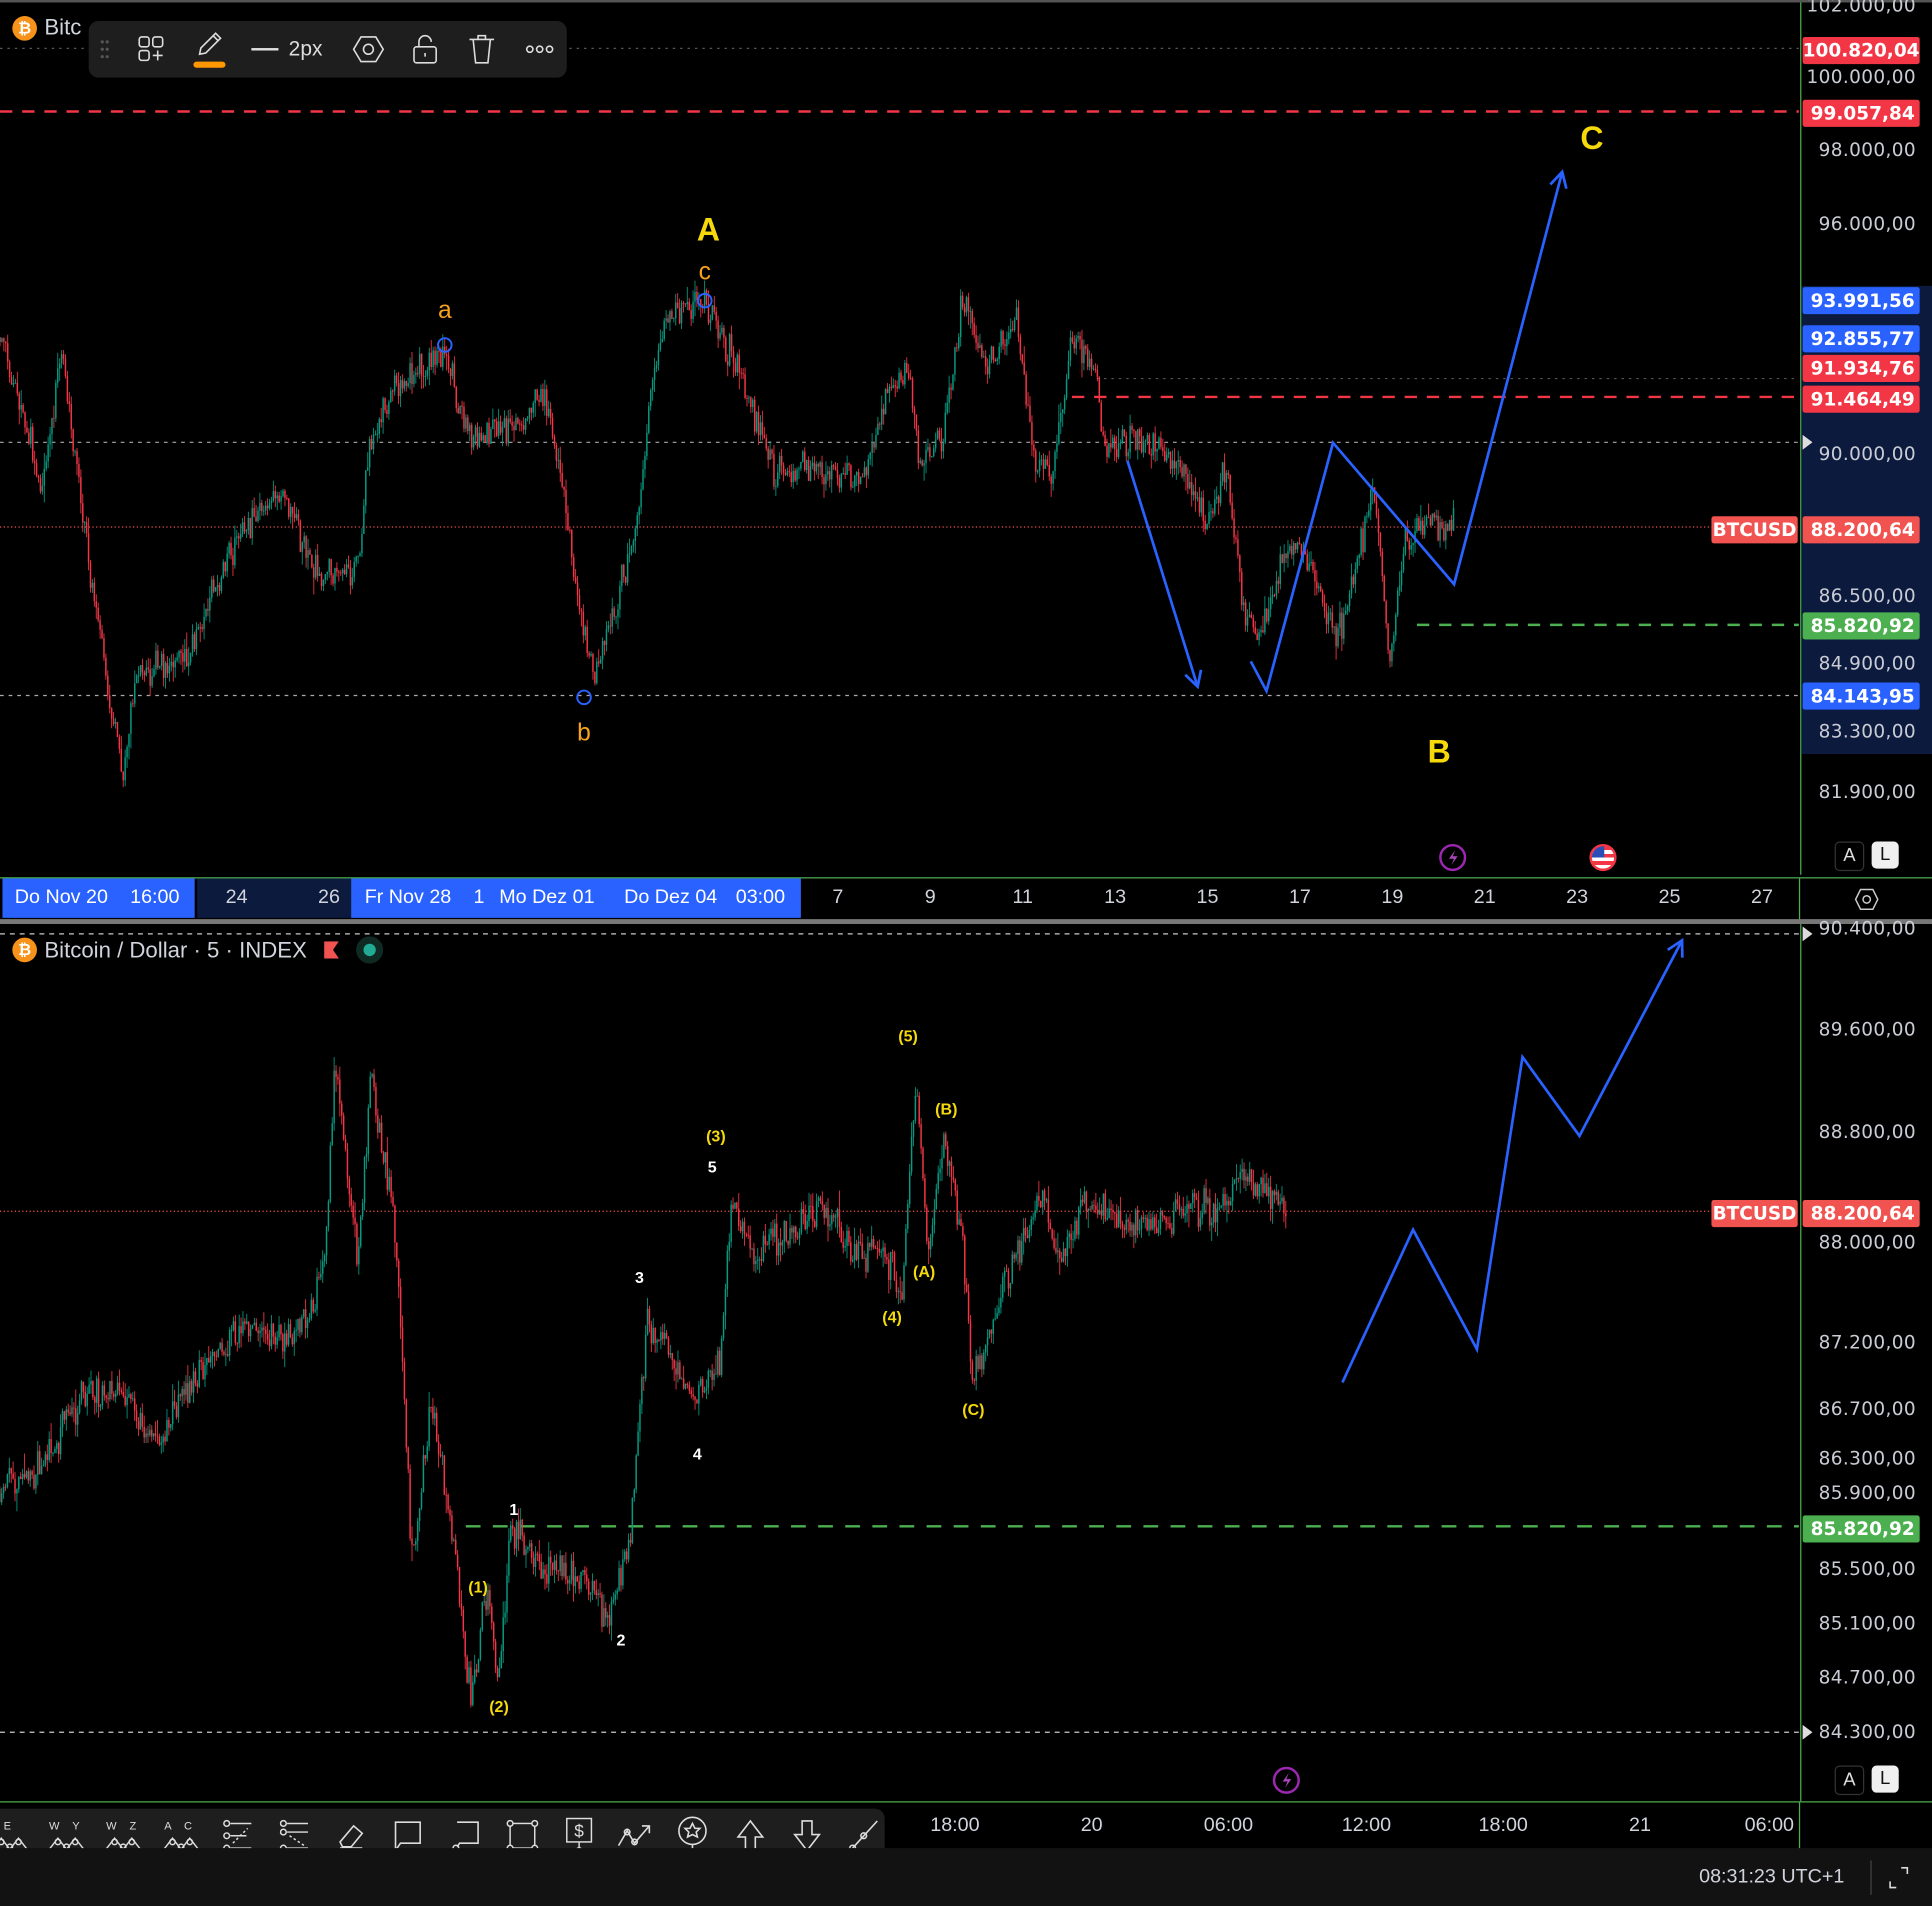  What do you see at coordinates (1439, 752) in the screenshot?
I see `wave-label-B: B` at bounding box center [1439, 752].